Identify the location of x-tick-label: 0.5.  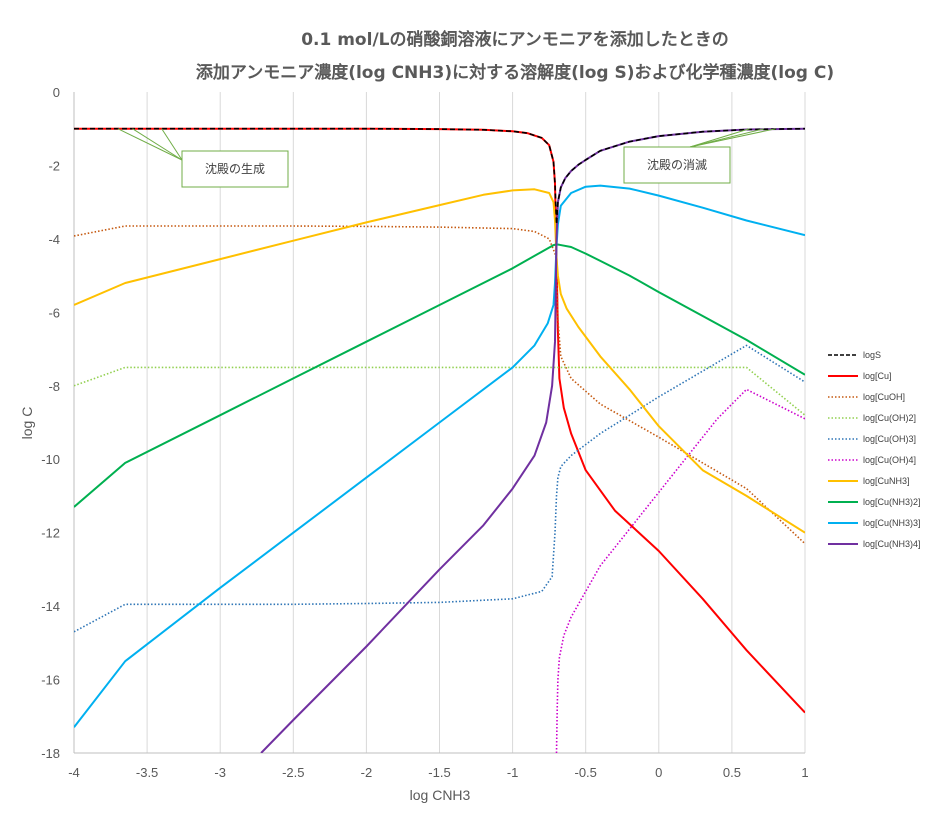
(732, 772).